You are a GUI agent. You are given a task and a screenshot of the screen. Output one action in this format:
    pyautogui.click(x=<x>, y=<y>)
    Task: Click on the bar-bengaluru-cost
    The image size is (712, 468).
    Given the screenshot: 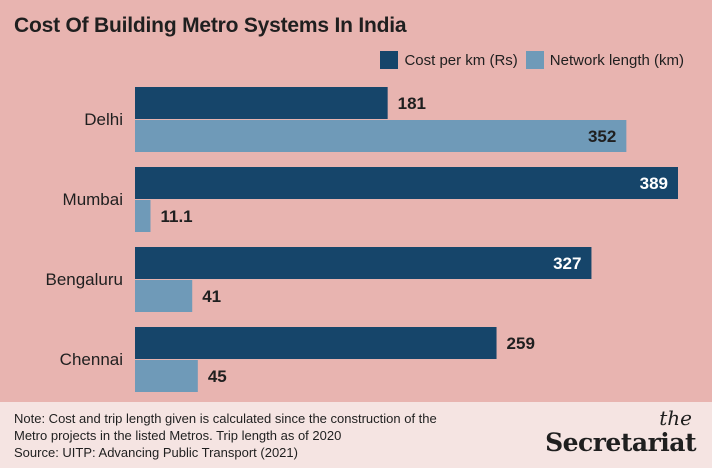 What is the action you would take?
    pyautogui.click(x=363, y=263)
    